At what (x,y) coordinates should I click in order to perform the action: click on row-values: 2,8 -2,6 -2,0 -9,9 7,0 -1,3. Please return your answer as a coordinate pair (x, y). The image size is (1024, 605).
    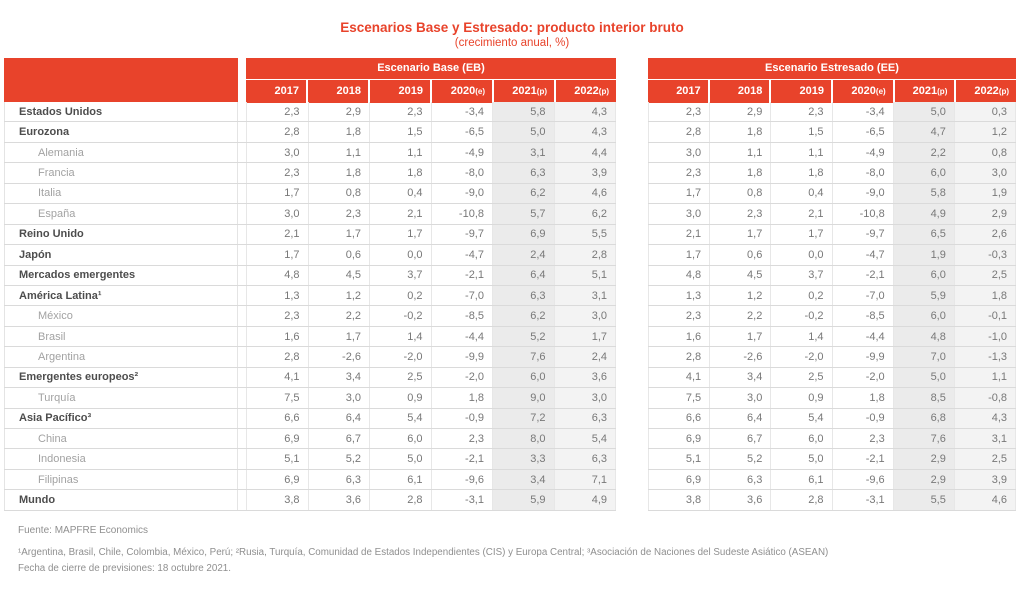
    Looking at the image, I should click on (832, 357).